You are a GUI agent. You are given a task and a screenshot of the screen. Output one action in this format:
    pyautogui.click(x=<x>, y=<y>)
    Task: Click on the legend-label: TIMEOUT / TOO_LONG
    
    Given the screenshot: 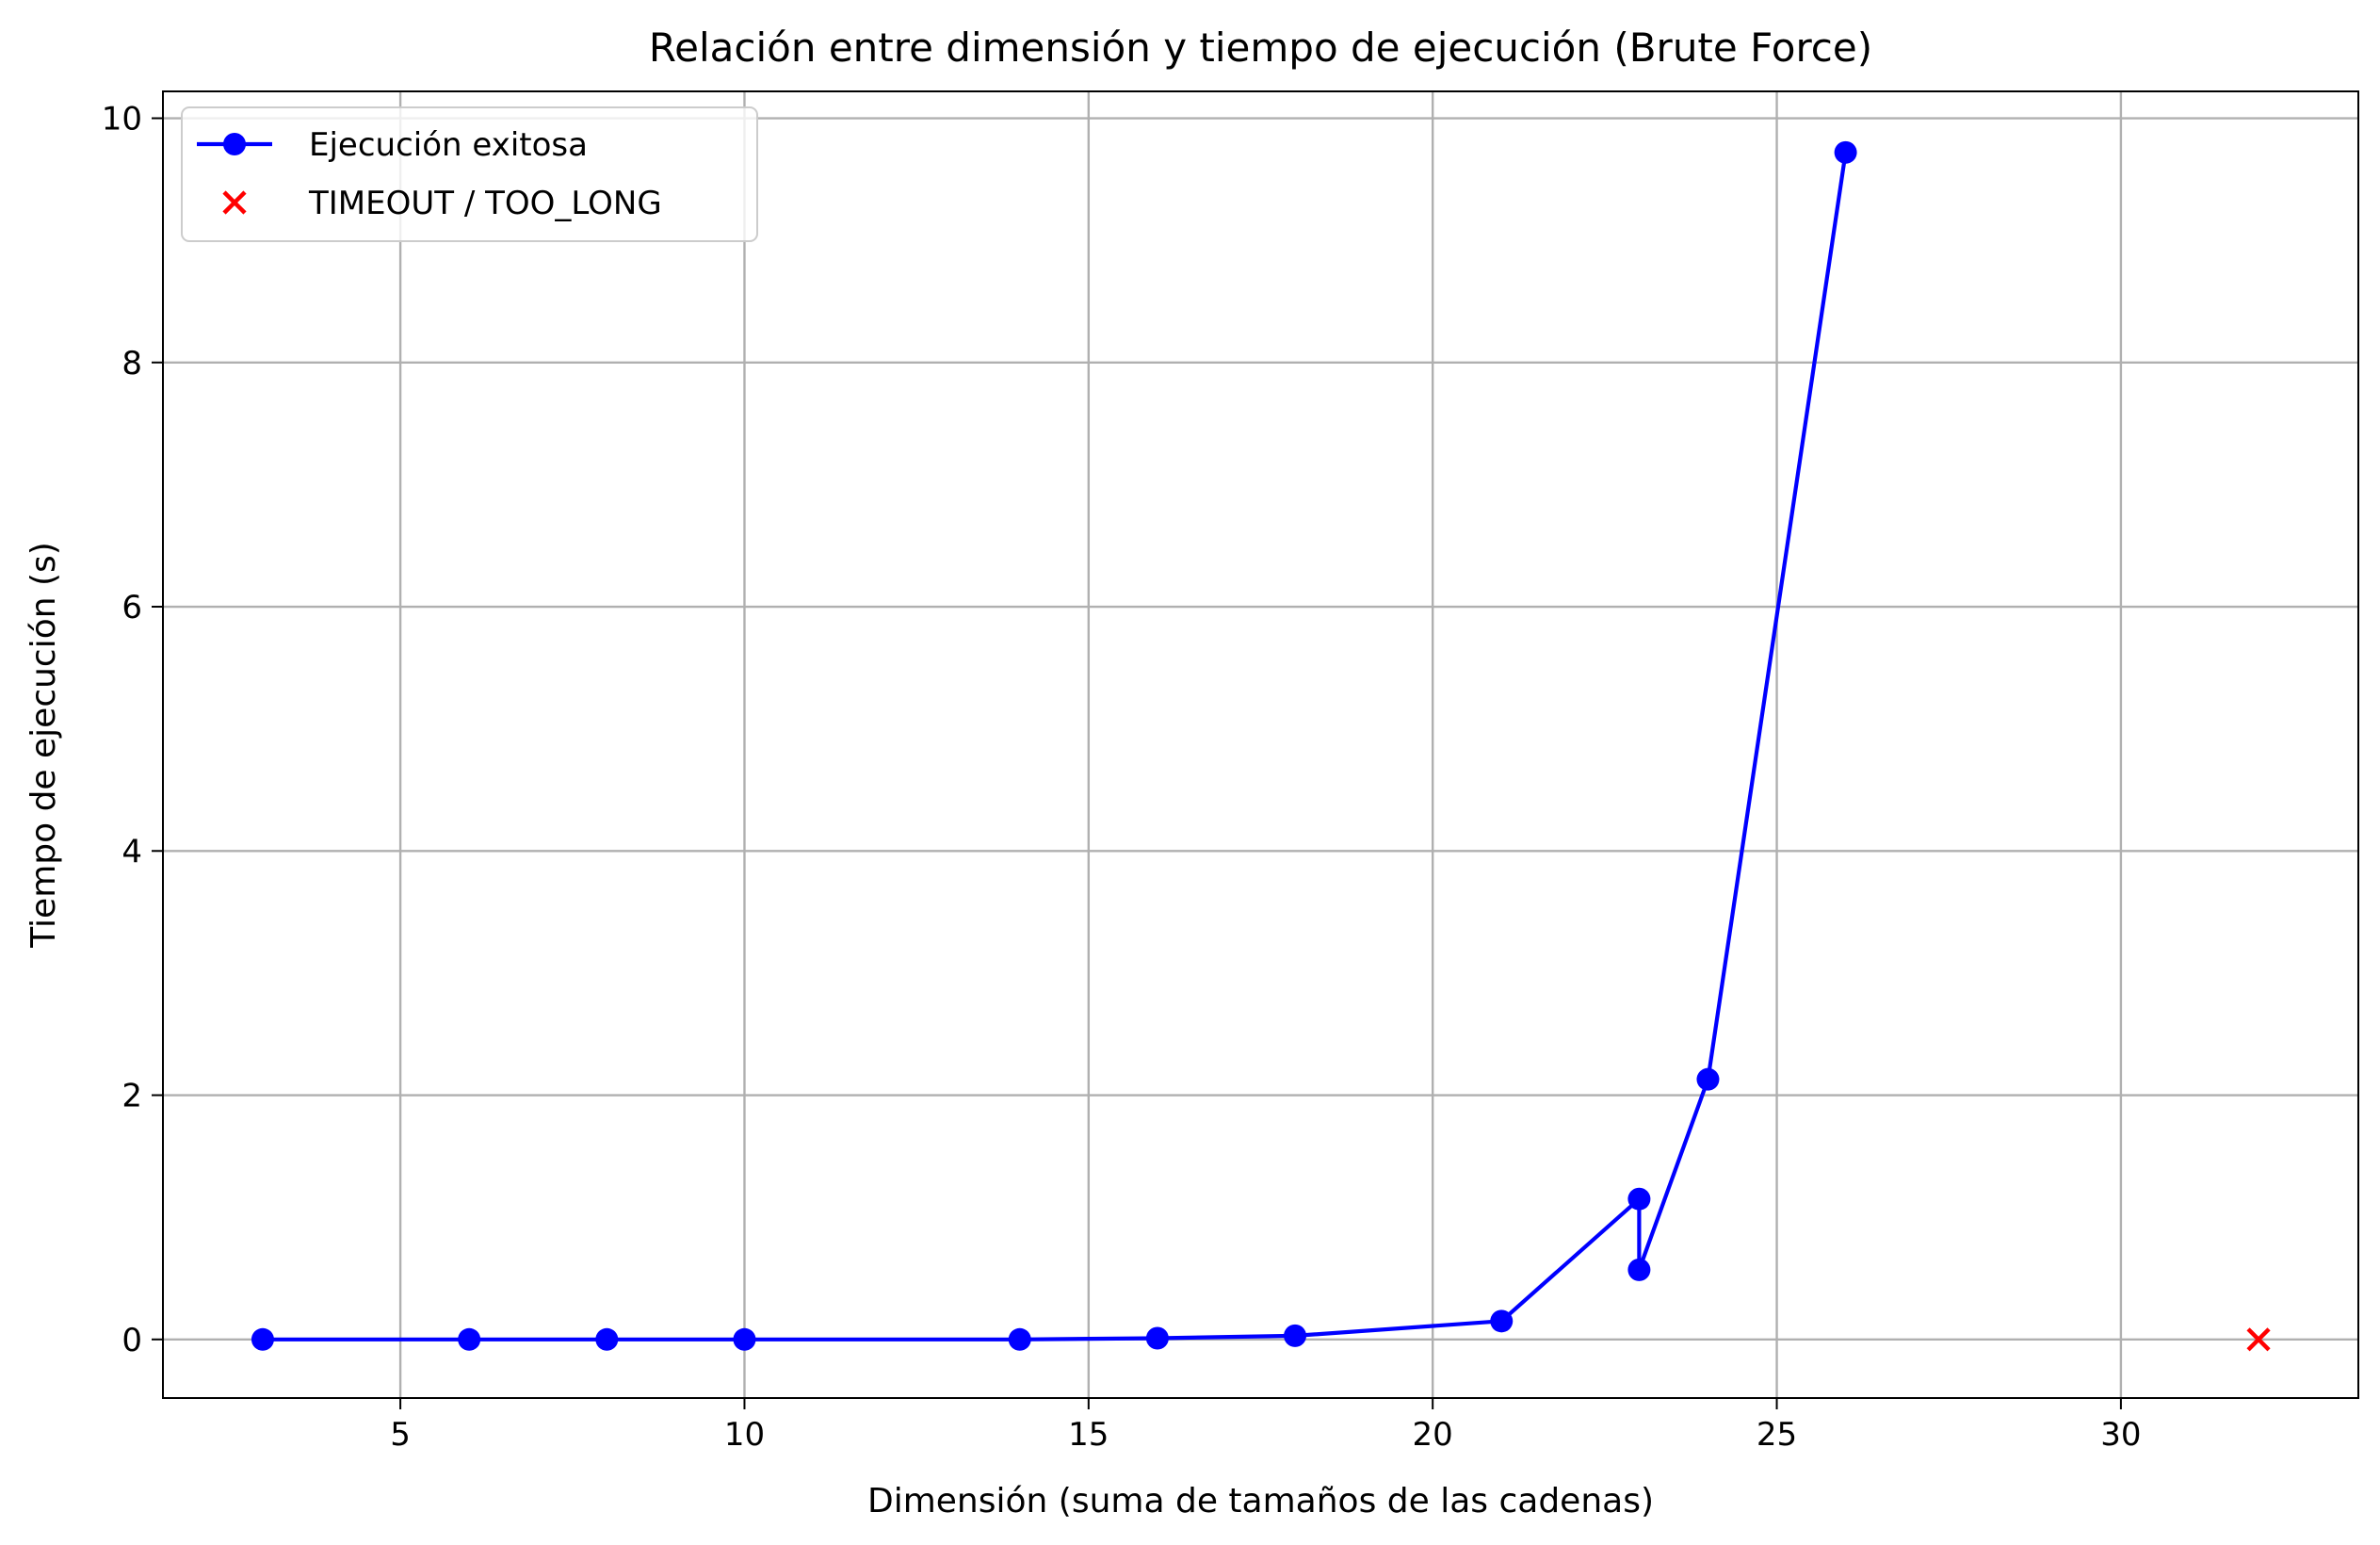 What is the action you would take?
    pyautogui.click(x=485, y=203)
    